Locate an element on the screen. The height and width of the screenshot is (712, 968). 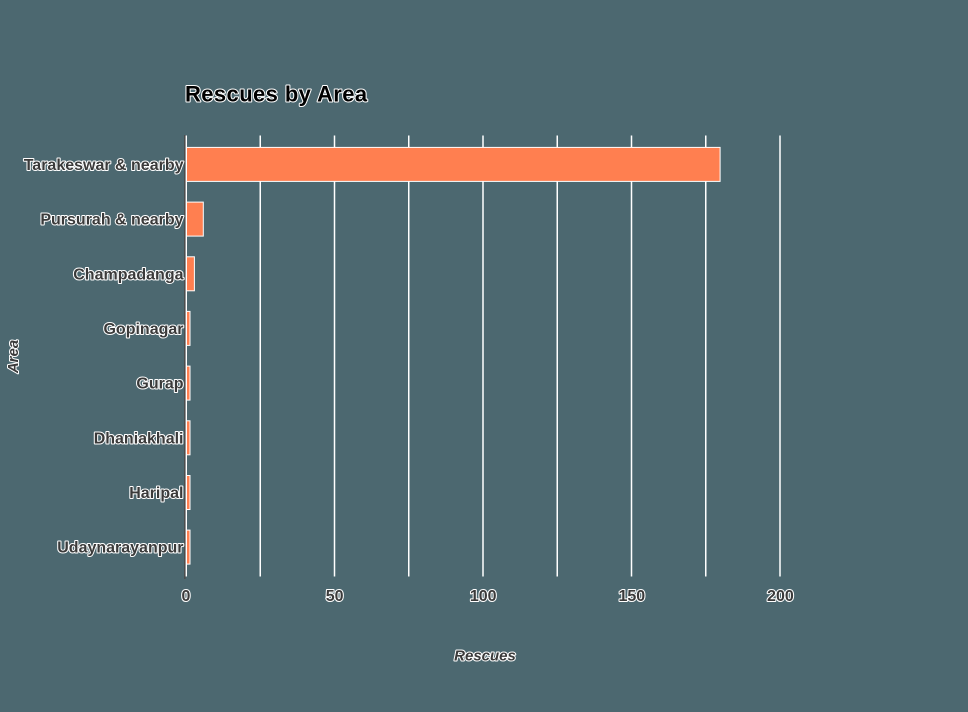
svg-text: Gurap is located at coordinates (159, 384).